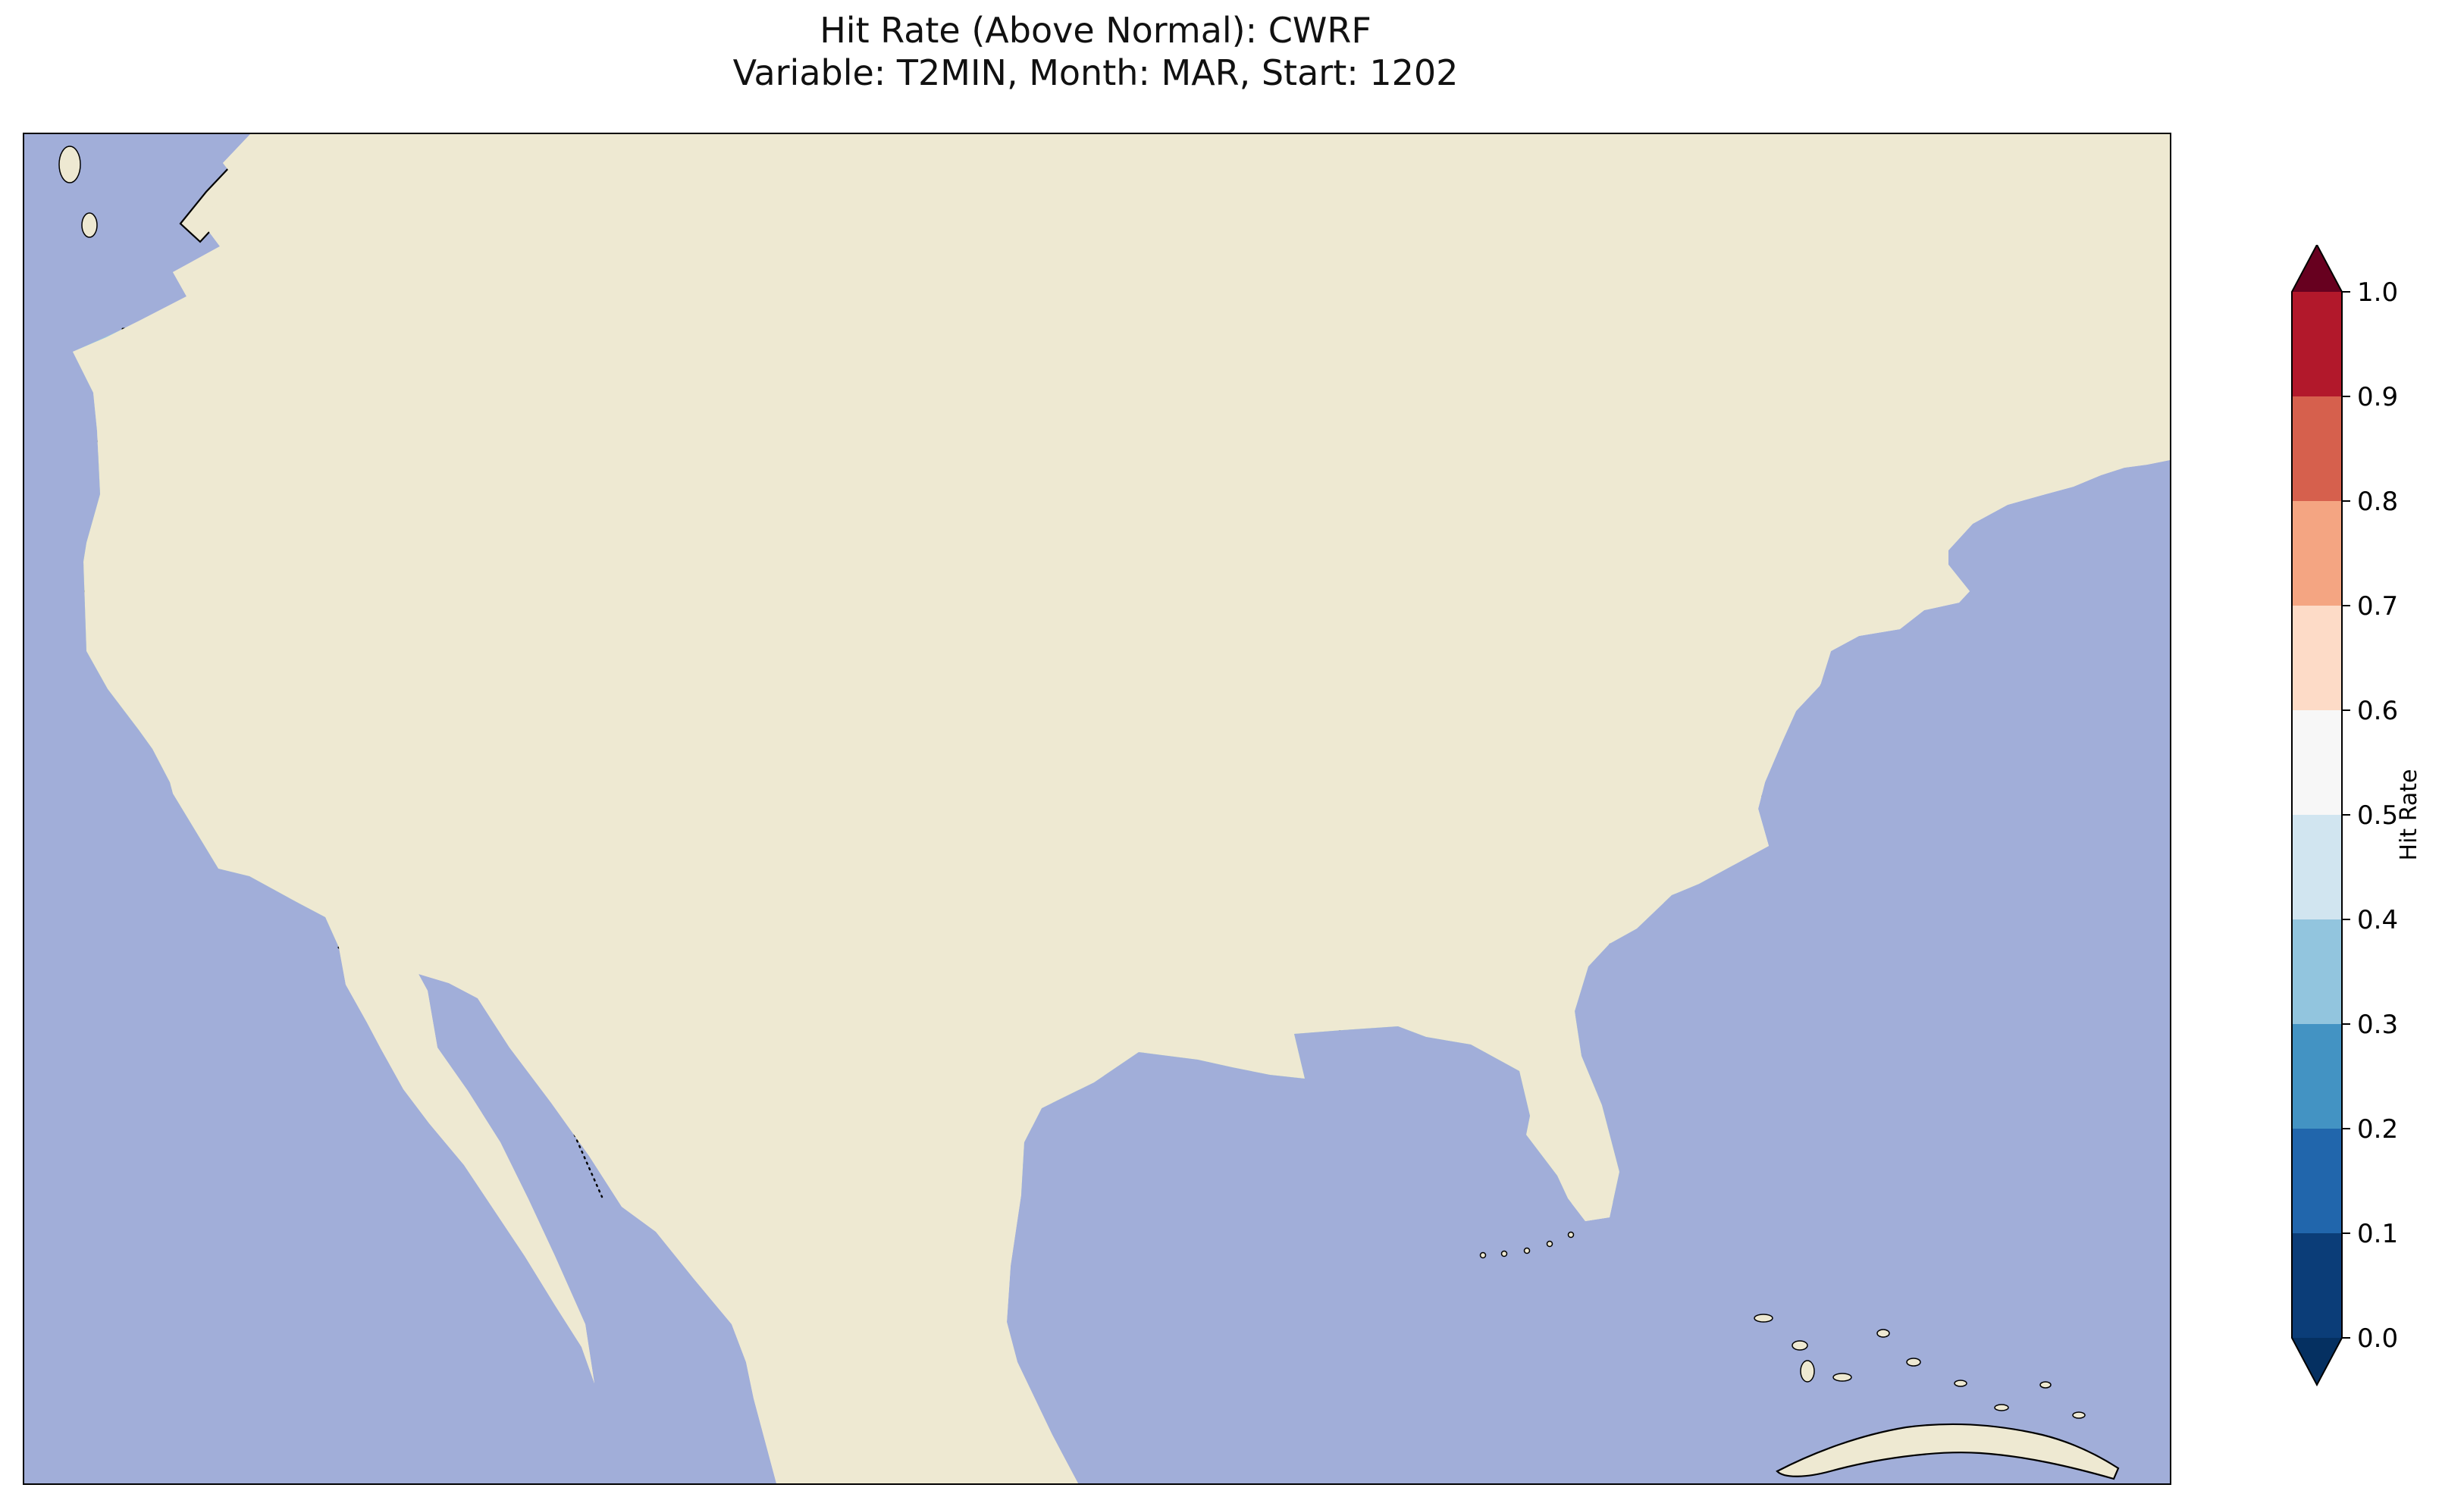 The height and width of the screenshot is (1494, 2464). I want to click on colorbar-axis-label: Hit Rate, so click(2409, 815).